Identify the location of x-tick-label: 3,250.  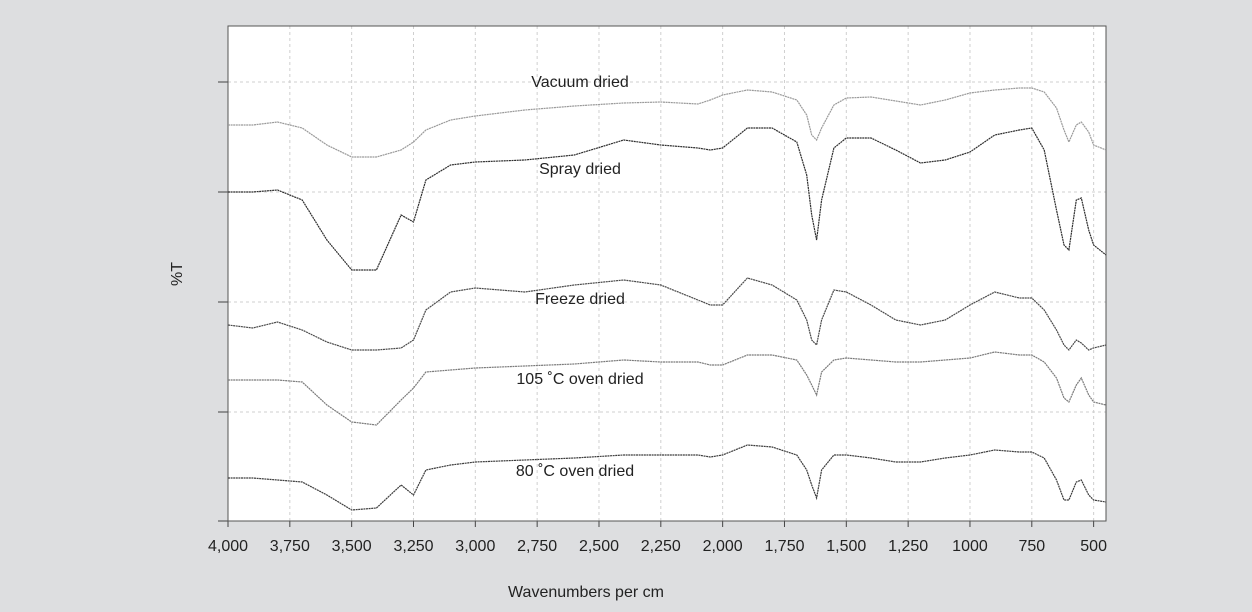
(413, 546).